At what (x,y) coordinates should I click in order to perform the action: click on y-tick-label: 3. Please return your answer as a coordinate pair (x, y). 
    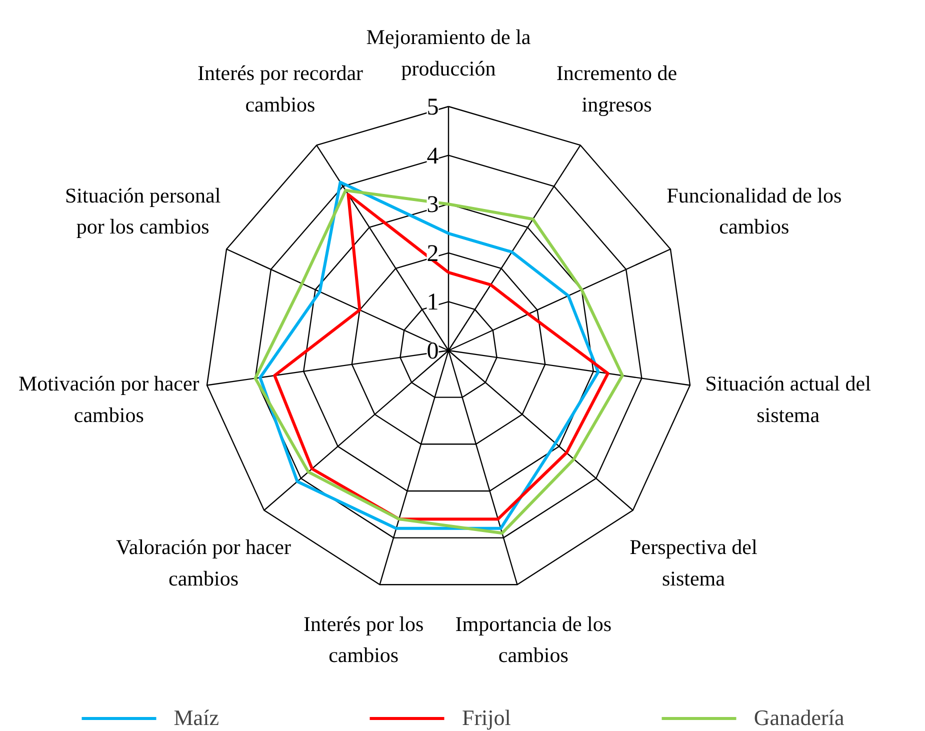
    Looking at the image, I should click on (432, 205).